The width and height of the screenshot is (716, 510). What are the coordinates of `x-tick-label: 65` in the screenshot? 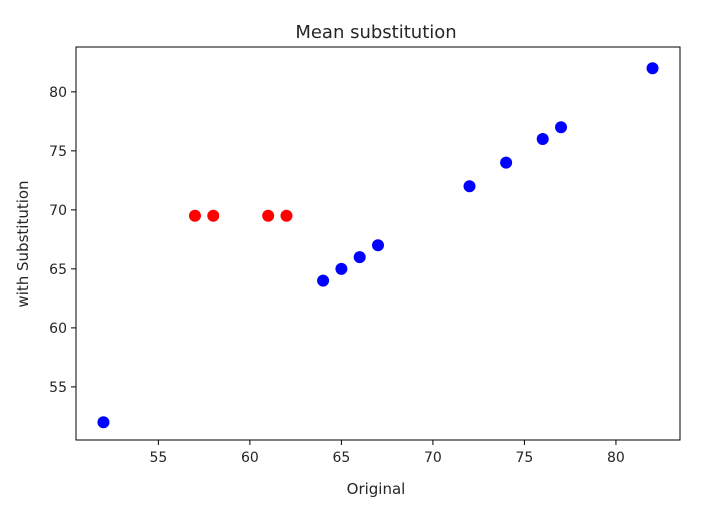 It's located at (341, 458).